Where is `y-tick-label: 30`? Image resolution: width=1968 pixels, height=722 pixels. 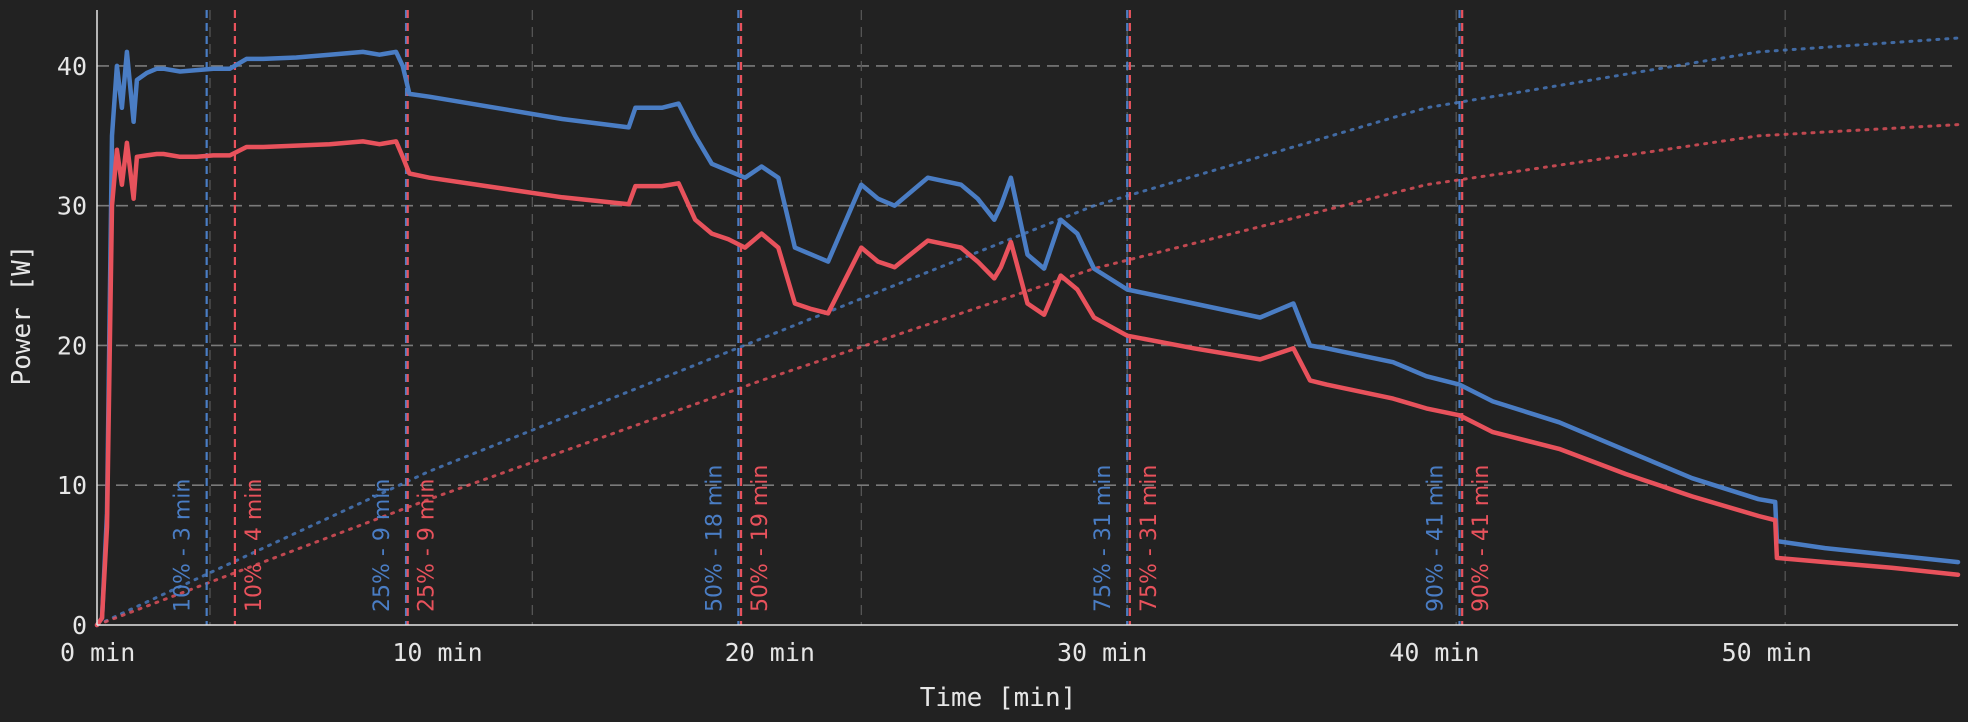
y-tick-label: 30 is located at coordinates (72, 206).